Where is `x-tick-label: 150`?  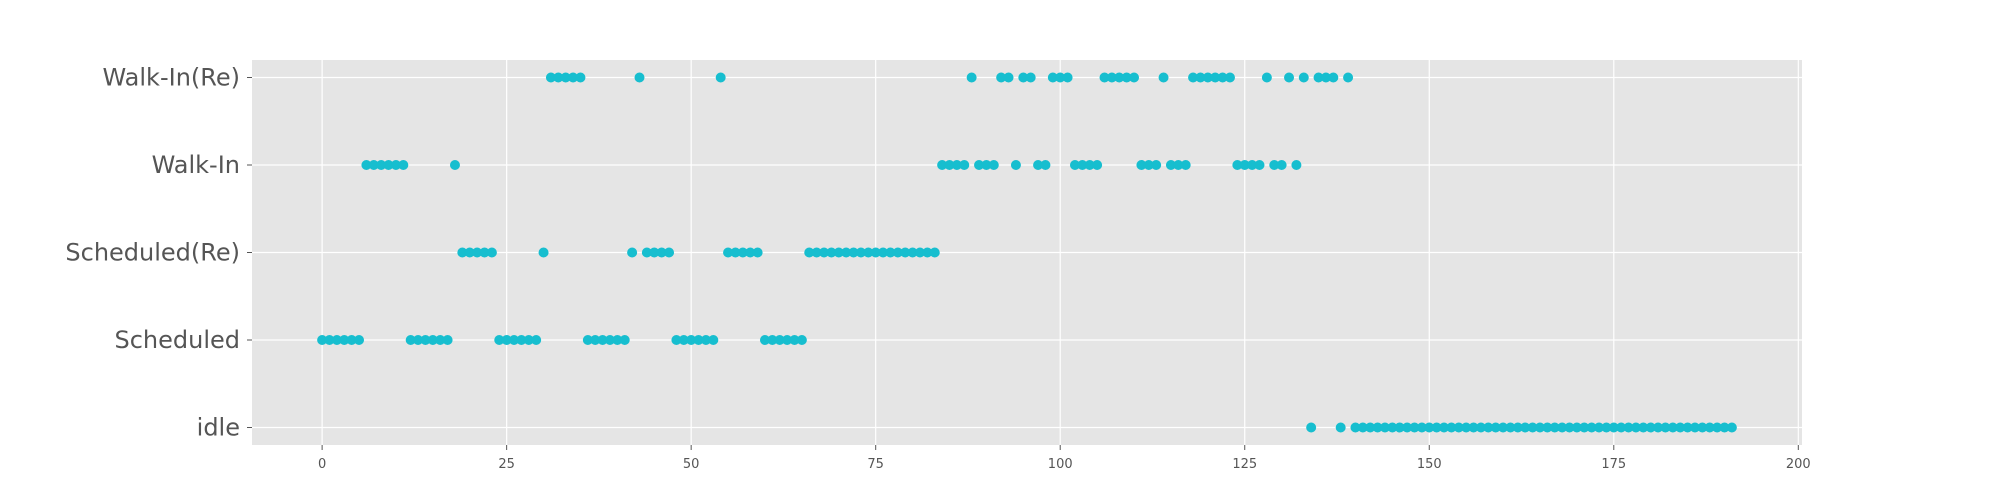
x-tick-label: 150 is located at coordinates (1429, 464).